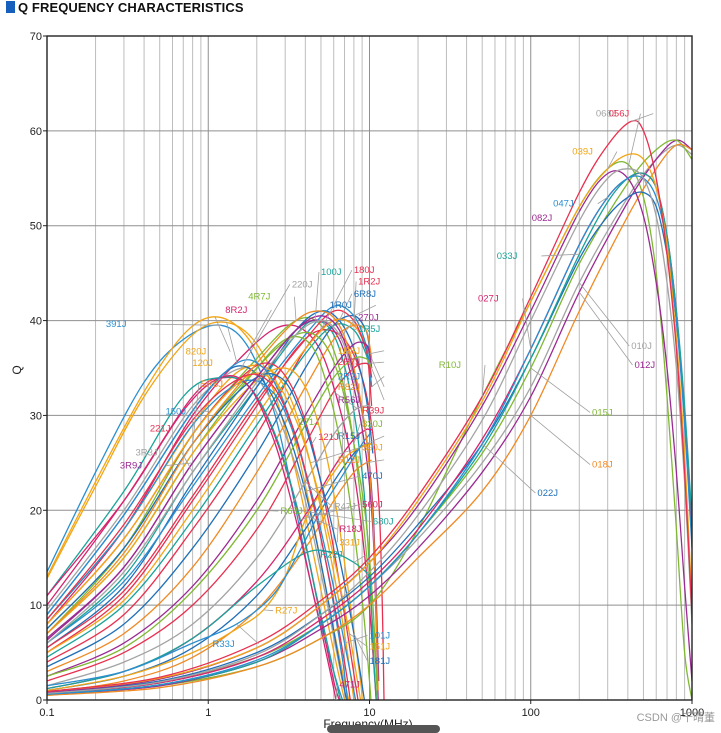 This screenshot has width=721, height=733. Describe the element at coordinates (380, 647) in the screenshot. I see `series-label-151J: 151J` at that location.